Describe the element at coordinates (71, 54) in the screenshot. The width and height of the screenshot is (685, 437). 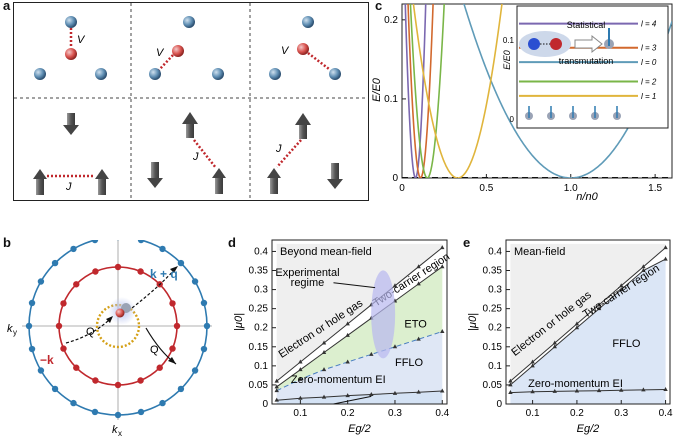
I see `particle-red` at that location.